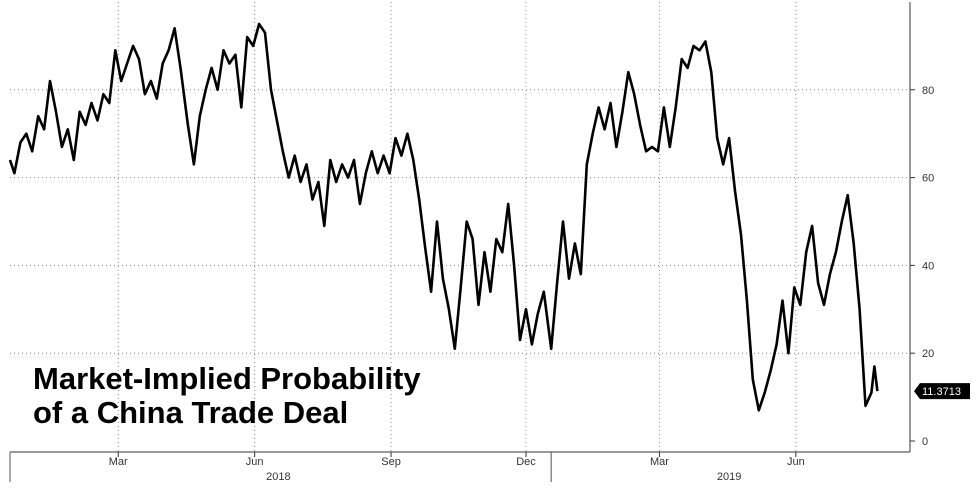  I want to click on x-tick-label-2: Sep, so click(391, 462).